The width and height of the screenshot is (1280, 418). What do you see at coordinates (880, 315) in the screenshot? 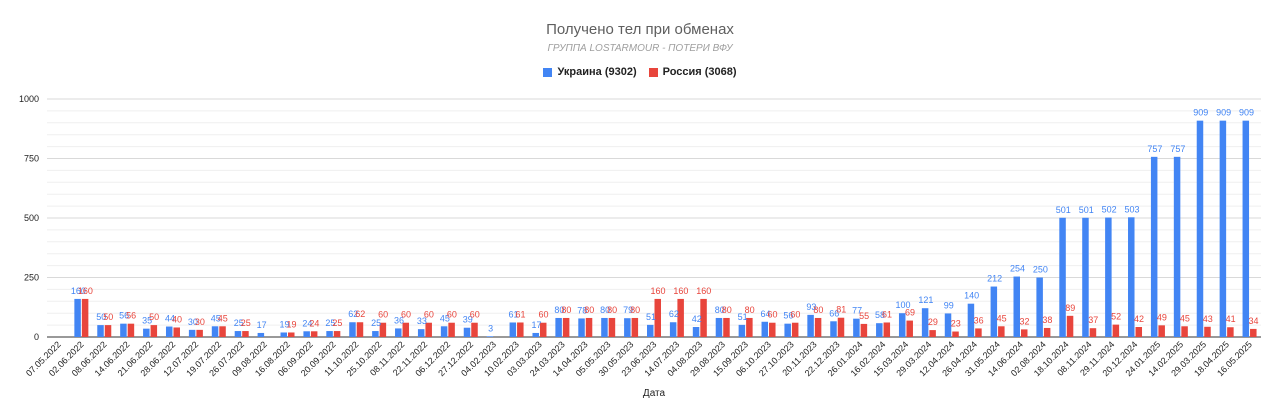
I see `data-label-ukraine: 58` at bounding box center [880, 315].